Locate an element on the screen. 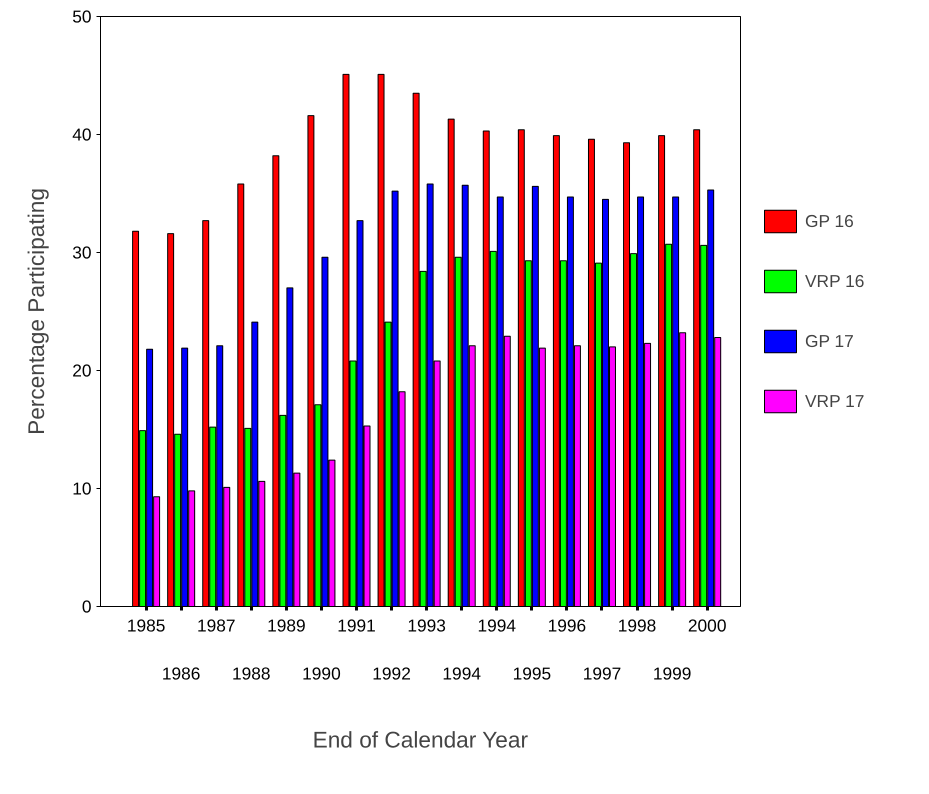 The image size is (929, 794). x-axis-title: End of Calendar Year is located at coordinates (420, 739).